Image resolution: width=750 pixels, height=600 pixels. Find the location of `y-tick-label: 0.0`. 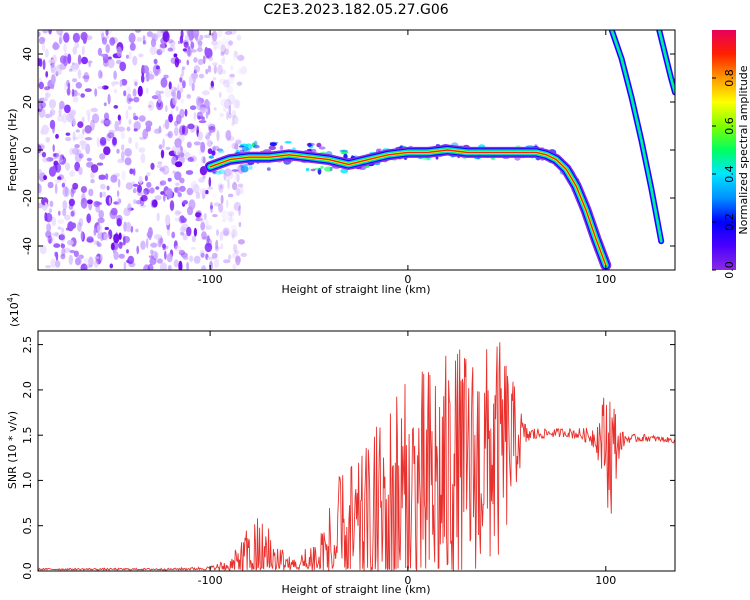

y-tick-label: 0.0 is located at coordinates (27, 571).